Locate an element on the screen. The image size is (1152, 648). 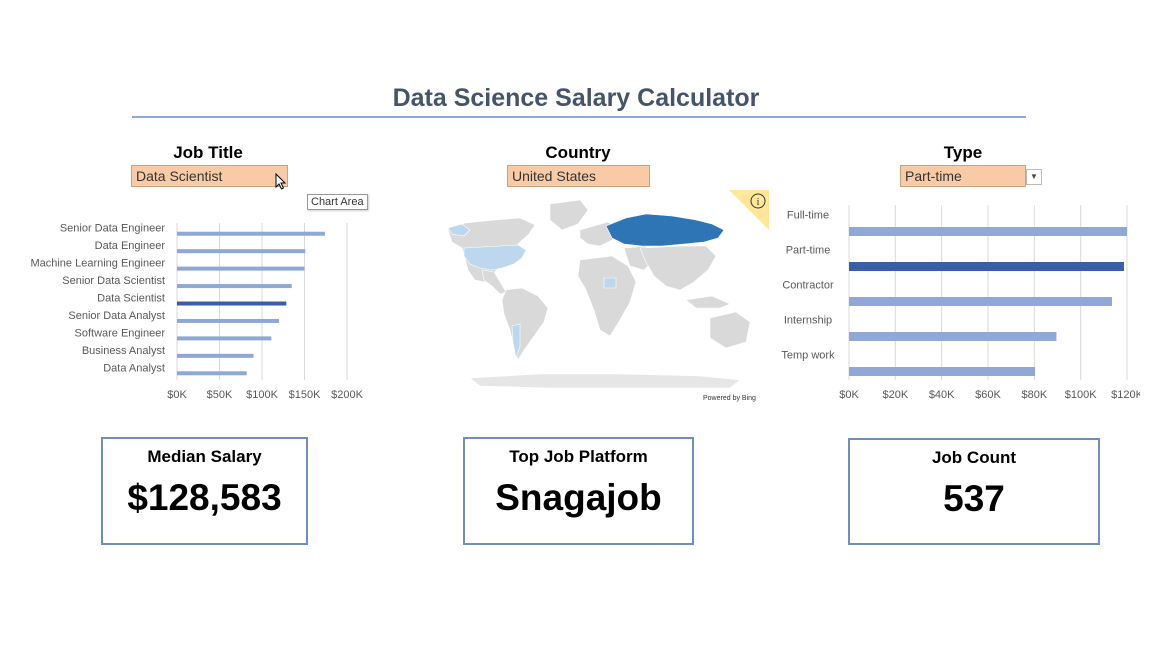
country-map is located at coordinates (605, 300).